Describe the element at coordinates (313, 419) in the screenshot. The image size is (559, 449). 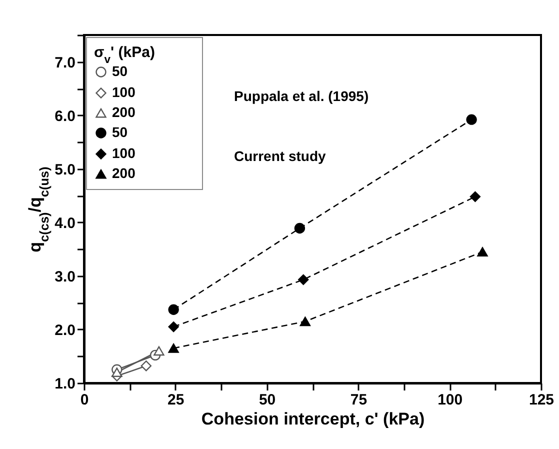
I see `x-axis-title: Cohesion intercept, c' (kPa)` at that location.